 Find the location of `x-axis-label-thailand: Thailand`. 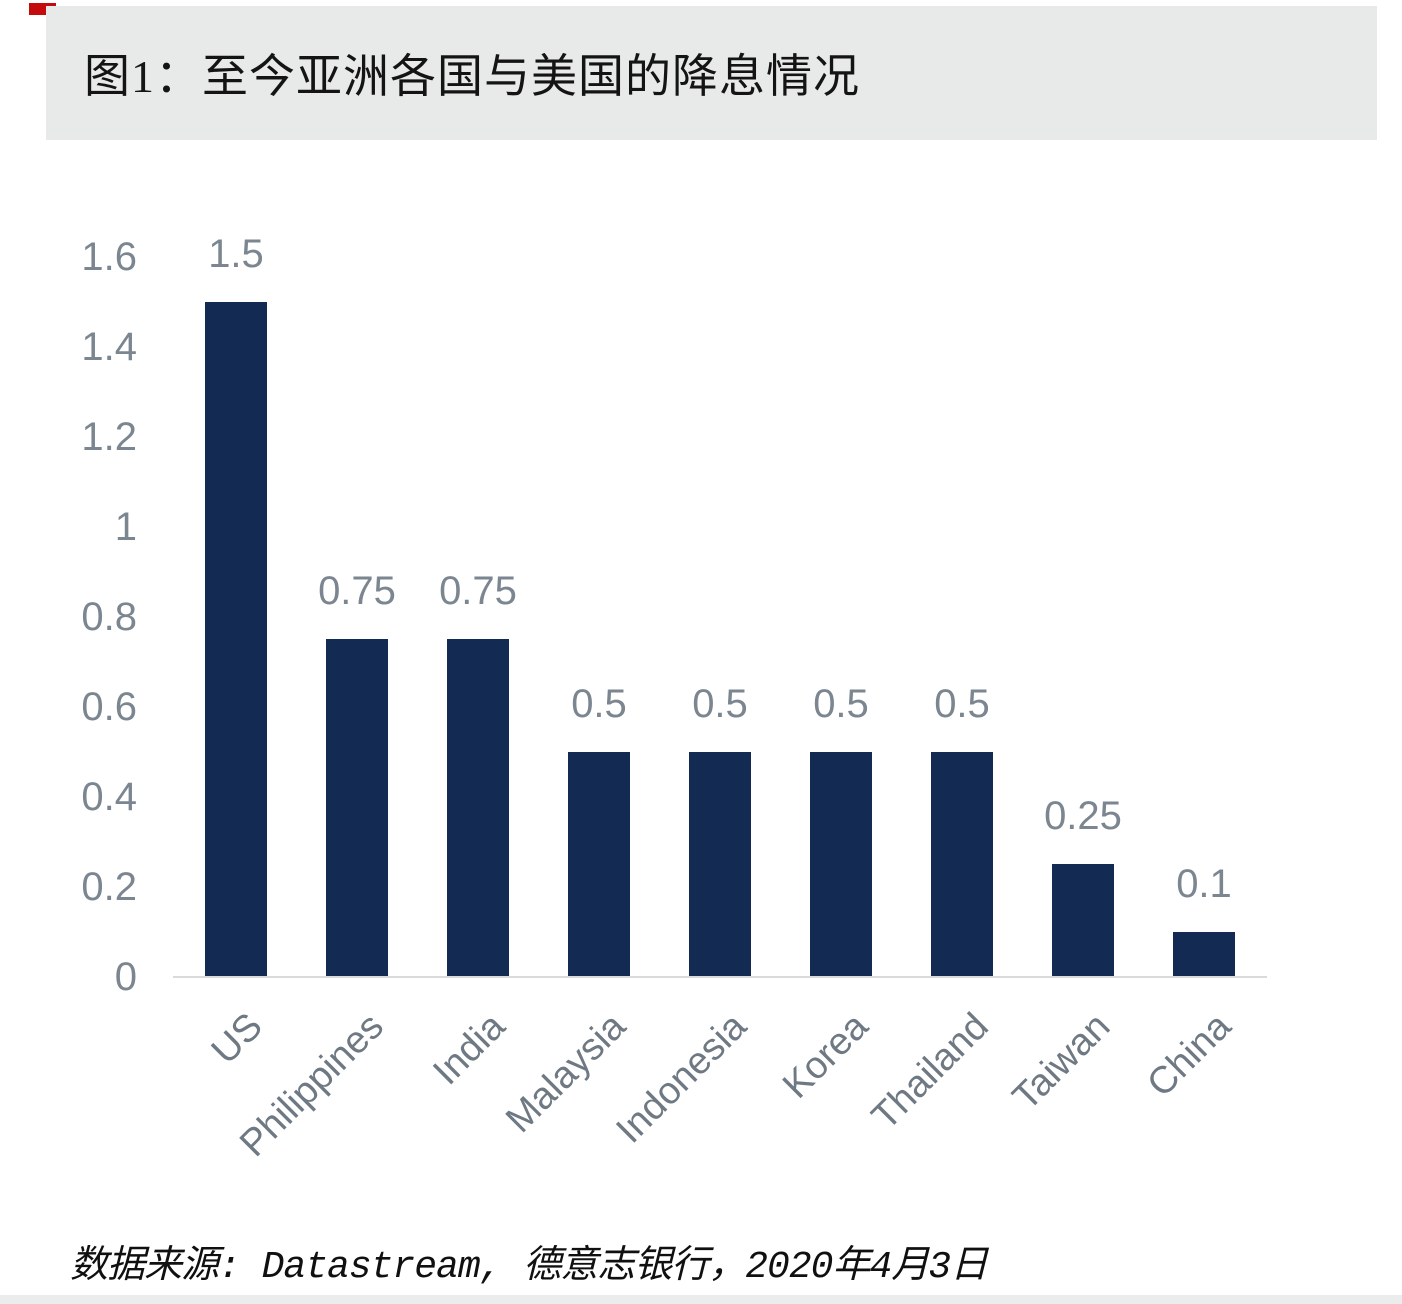

x-axis-label-thailand: Thailand is located at coordinates (930, 1072).